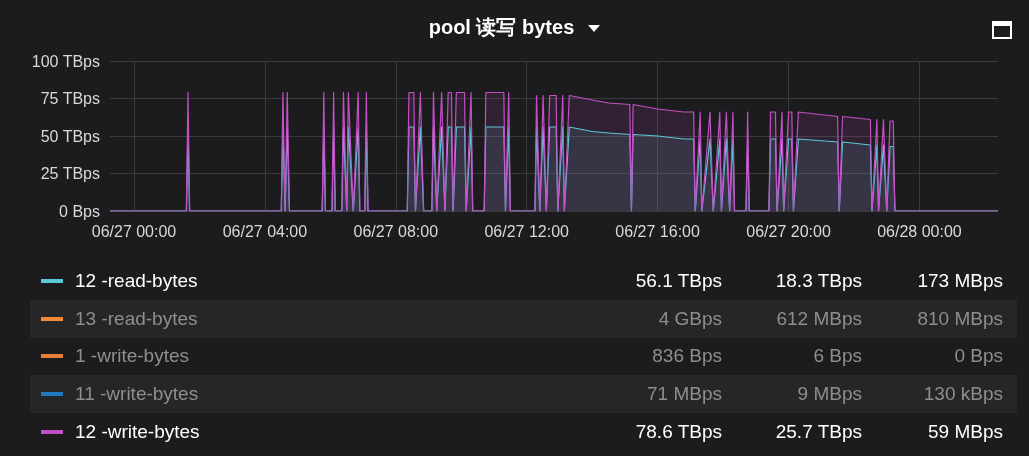 The image size is (1029, 456). What do you see at coordinates (818, 280) in the screenshot?
I see `text: 18.3 TBps` at bounding box center [818, 280].